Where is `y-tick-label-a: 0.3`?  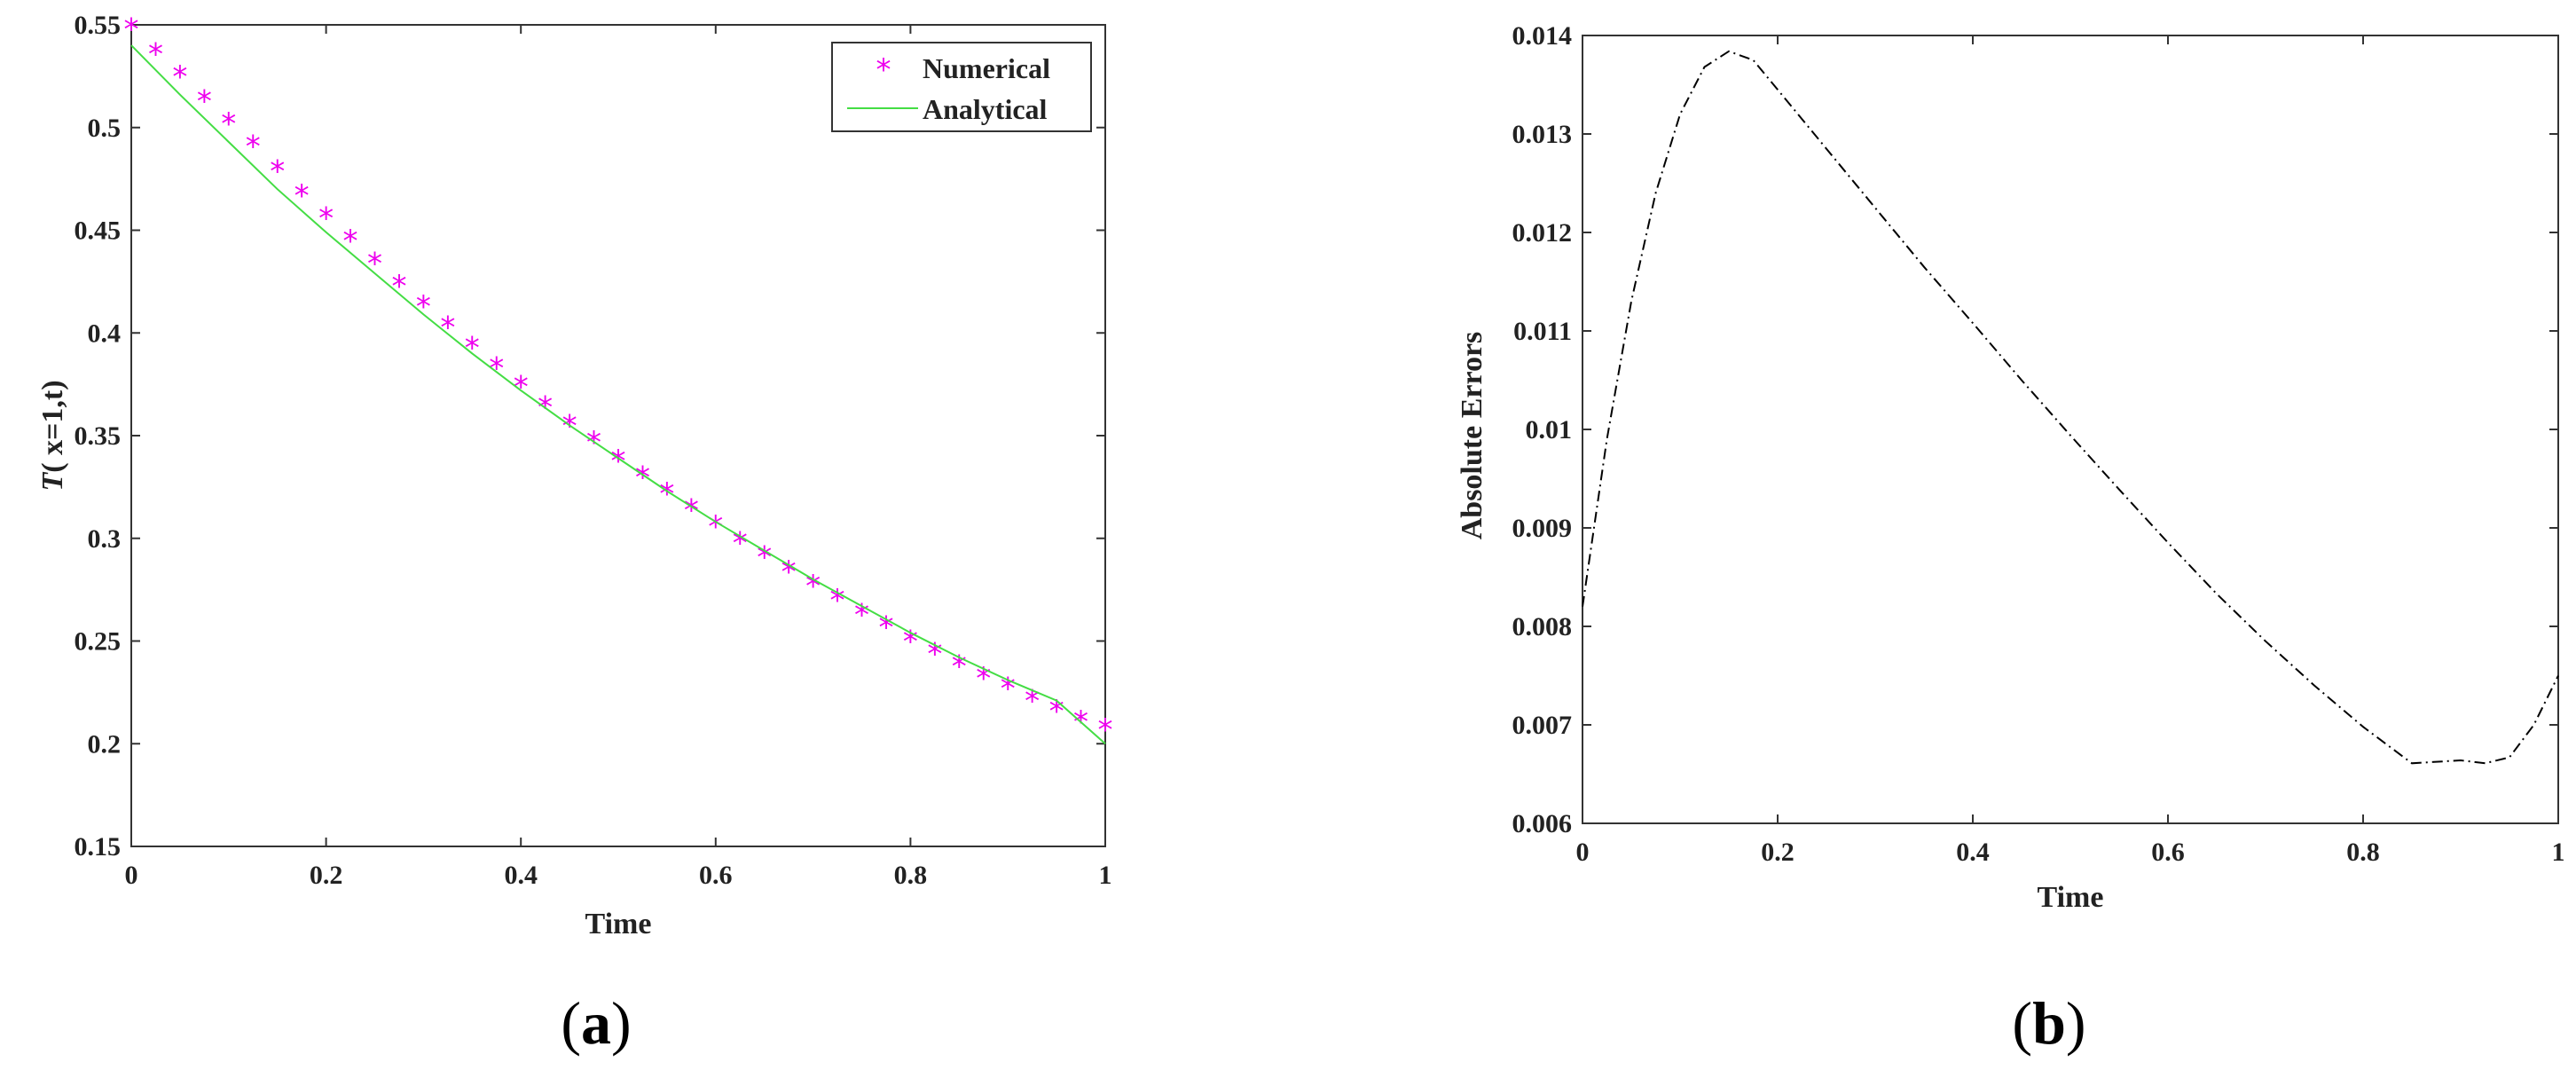 y-tick-label-a: 0.3 is located at coordinates (105, 539).